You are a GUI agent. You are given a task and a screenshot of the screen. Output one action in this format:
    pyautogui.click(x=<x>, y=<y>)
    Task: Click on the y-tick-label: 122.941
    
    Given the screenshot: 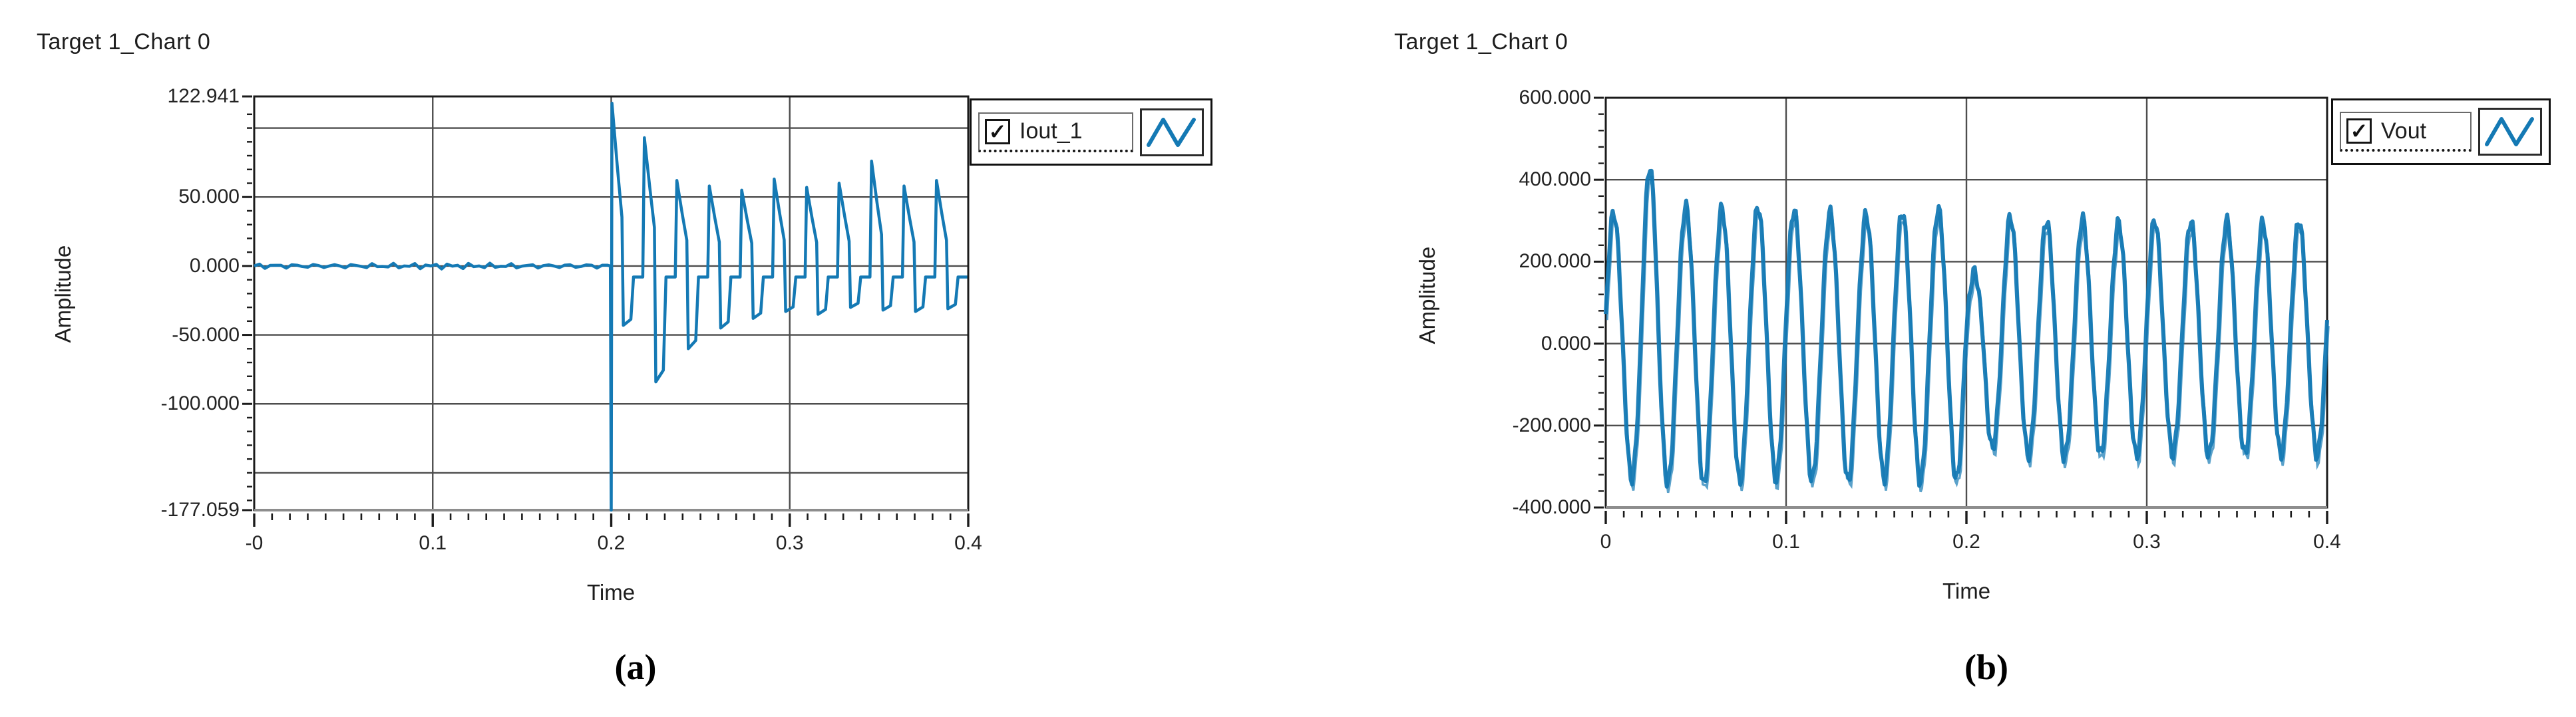 What is the action you would take?
    pyautogui.click(x=204, y=96)
    